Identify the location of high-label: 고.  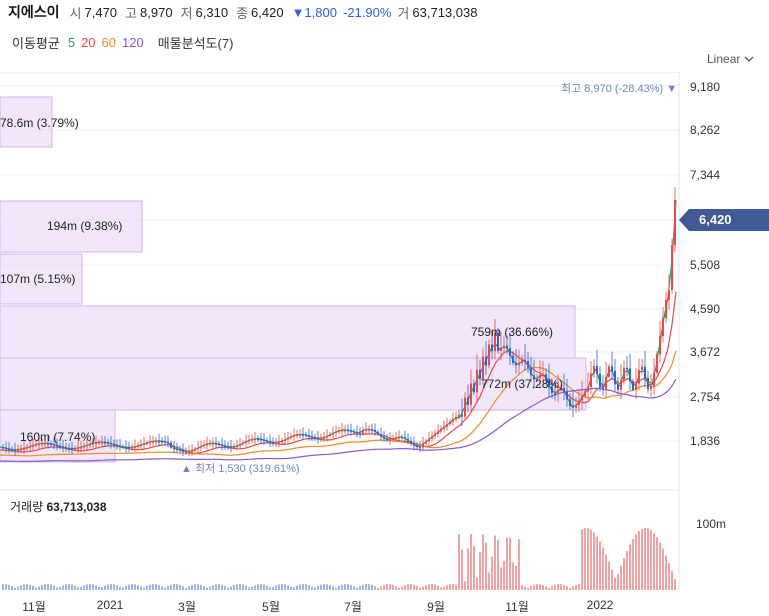
(131, 13).